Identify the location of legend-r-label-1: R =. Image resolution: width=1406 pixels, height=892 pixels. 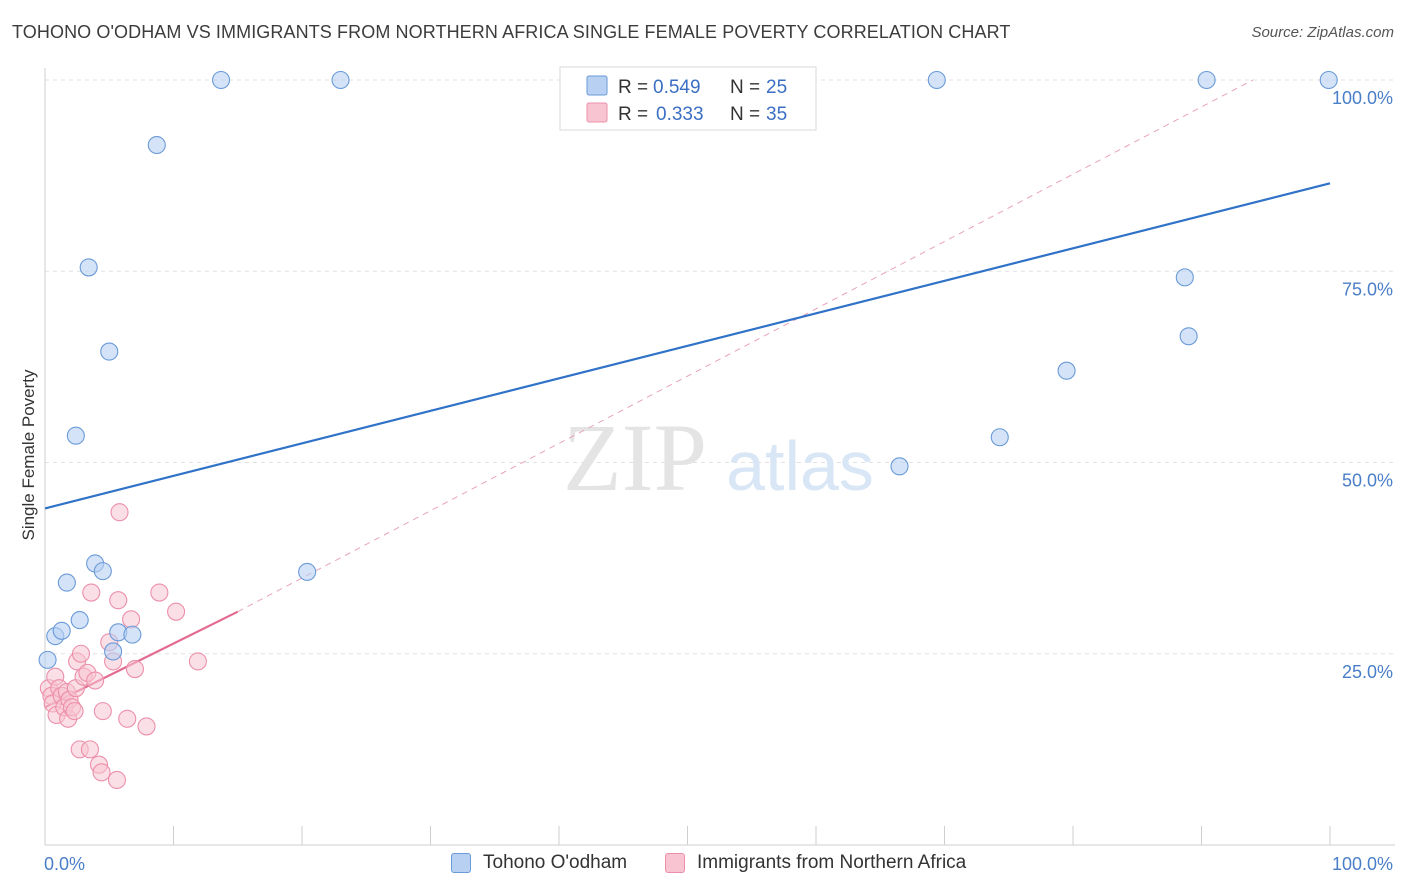
(633, 87).